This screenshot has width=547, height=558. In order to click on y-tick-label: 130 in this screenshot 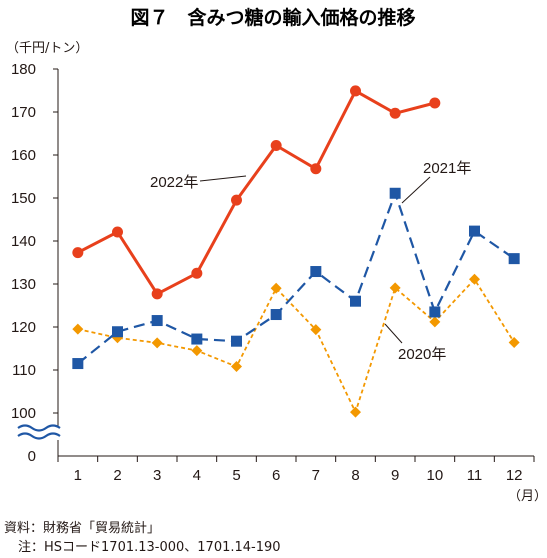, I will do `click(23, 284)`.